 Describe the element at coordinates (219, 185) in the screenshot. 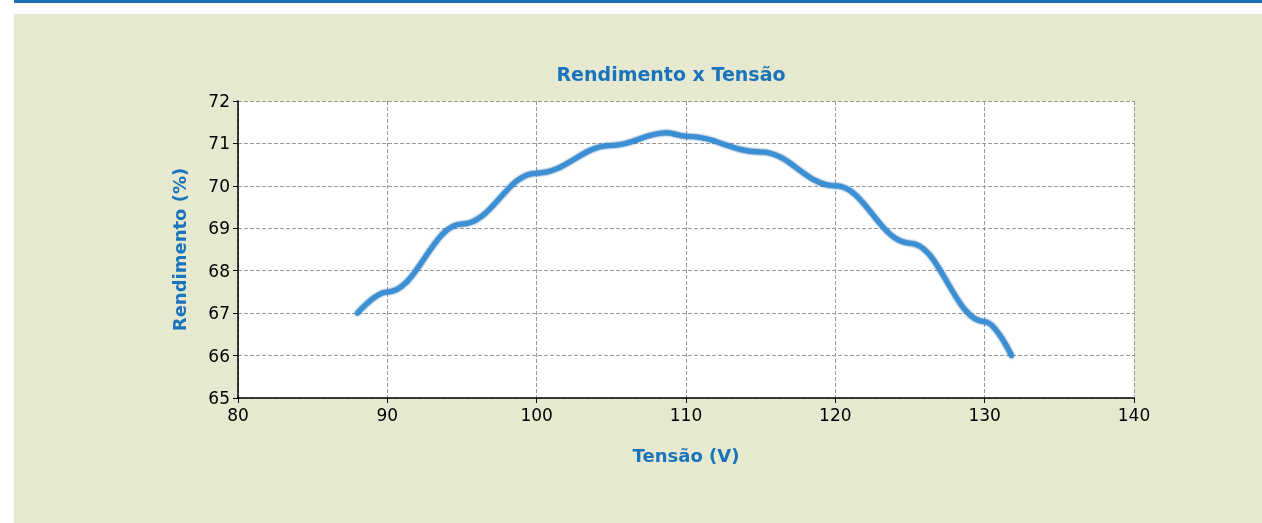

I see `y-tick-label: 70` at that location.